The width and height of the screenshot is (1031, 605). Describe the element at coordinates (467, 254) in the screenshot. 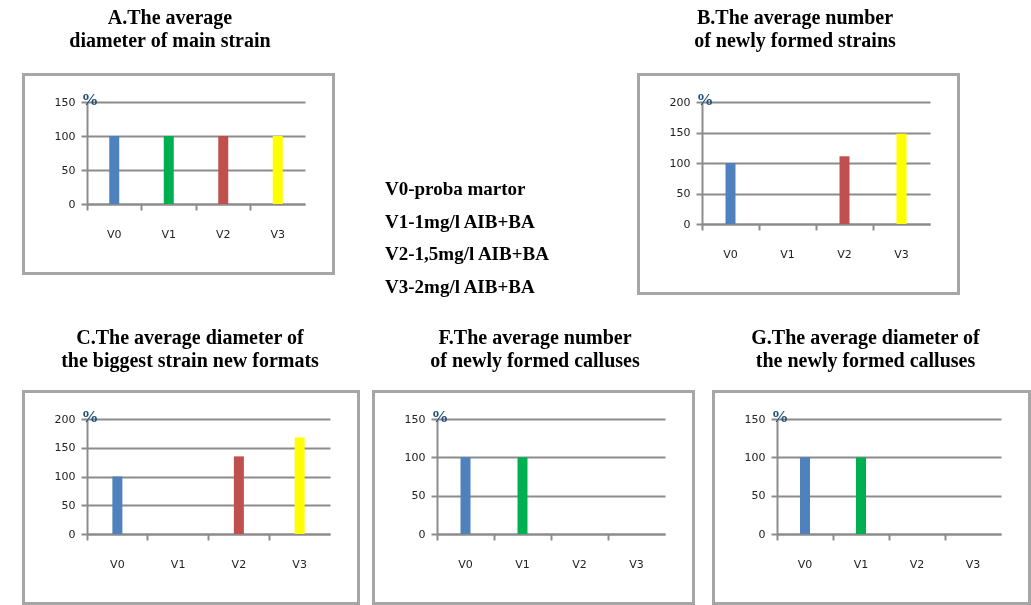

I see `text: V2-1,5mg/l AIB+BA` at that location.